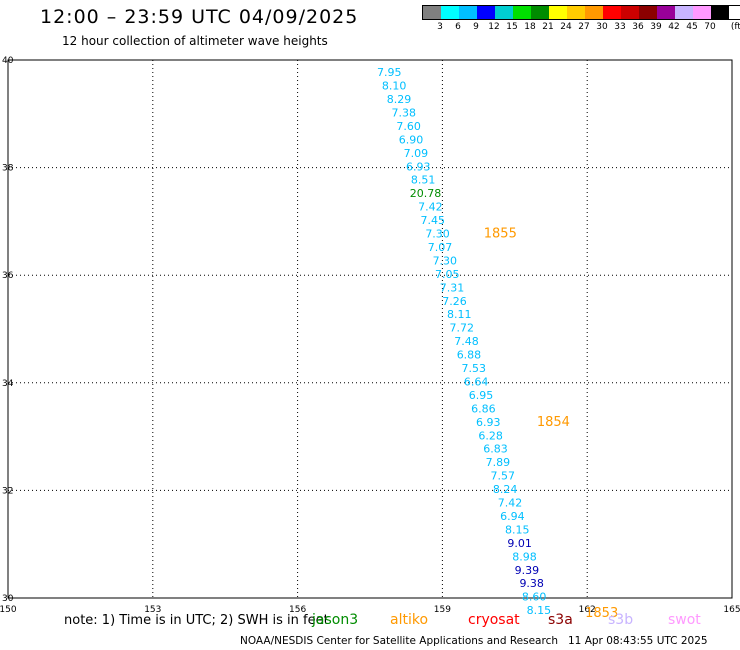 Image resolution: width=740 pixels, height=650 pixels. Describe the element at coordinates (674, 27) in the screenshot. I see `color-scale-tick-label: 42` at that location.